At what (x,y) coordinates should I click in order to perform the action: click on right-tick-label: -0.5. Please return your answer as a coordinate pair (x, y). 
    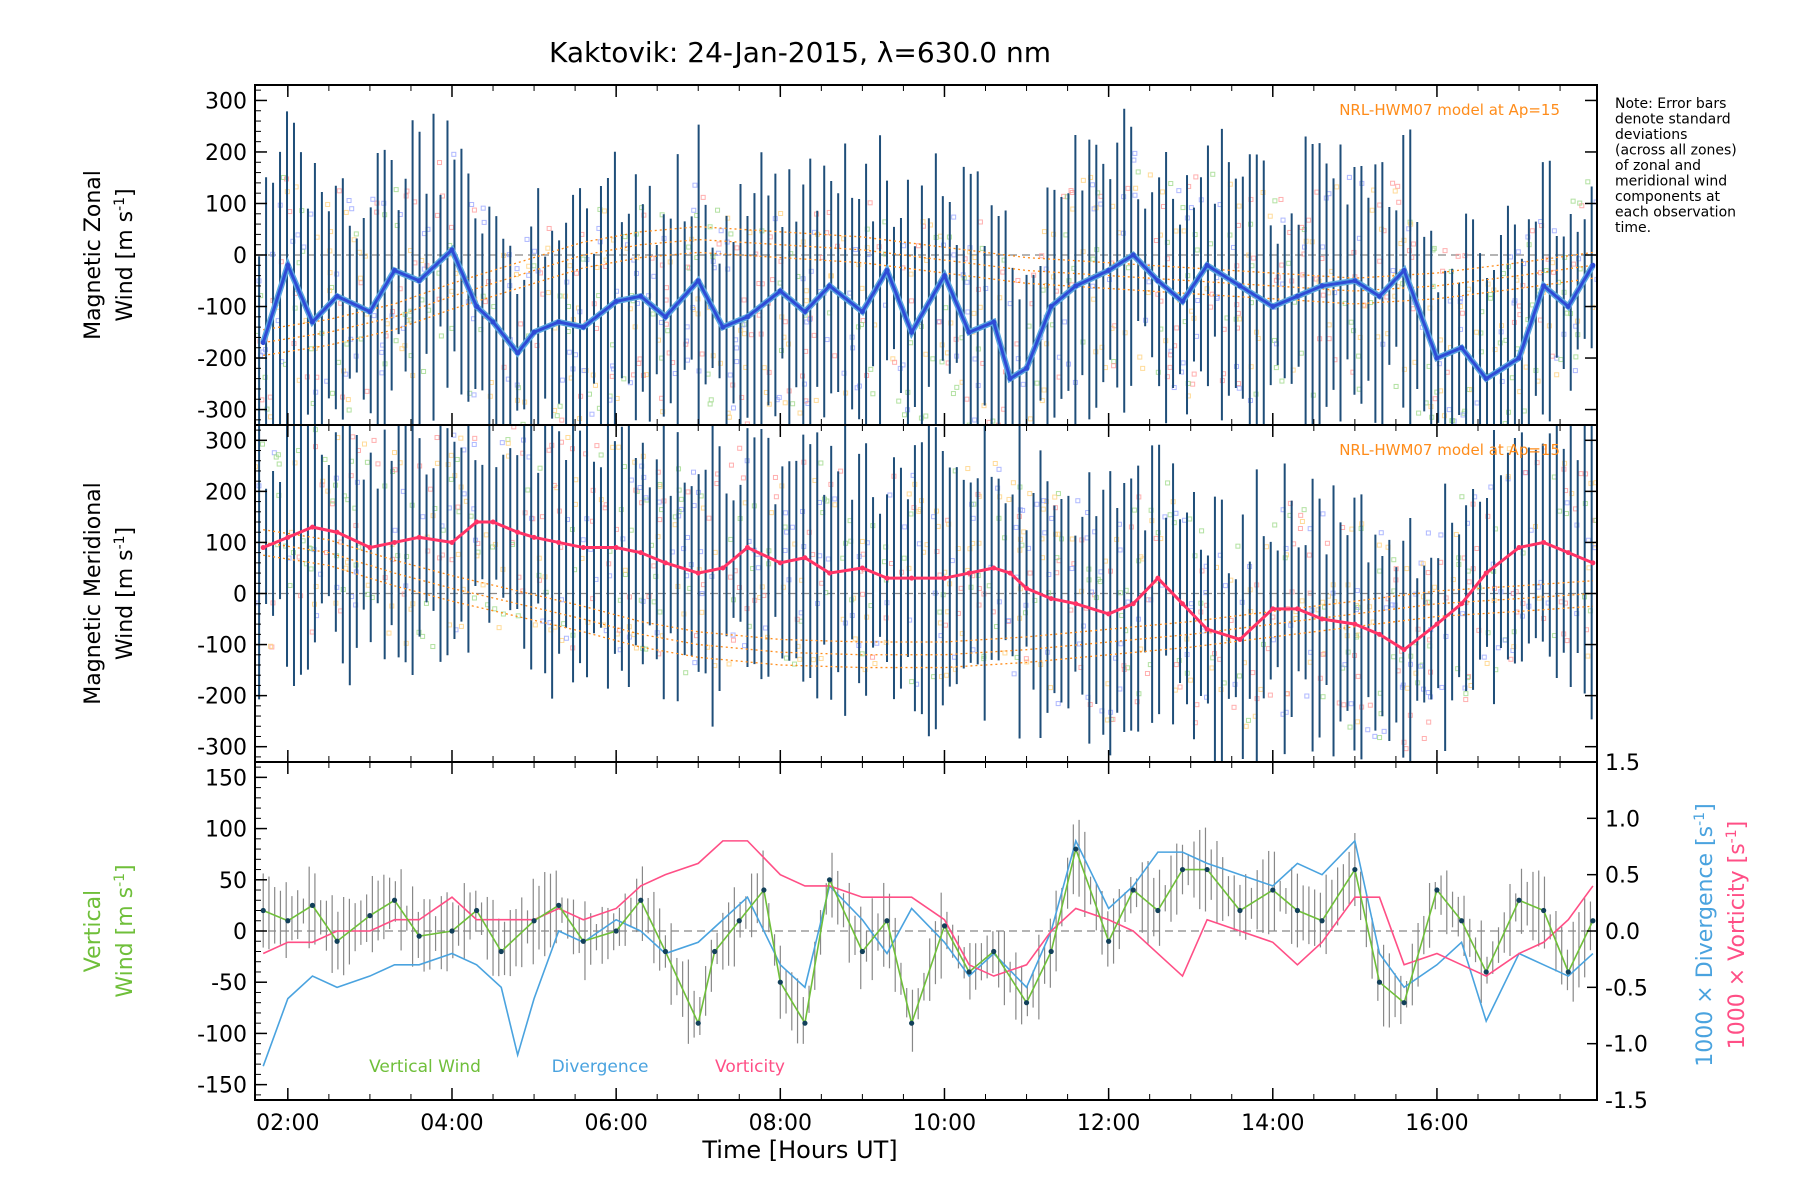
    Looking at the image, I should click on (1626, 988).